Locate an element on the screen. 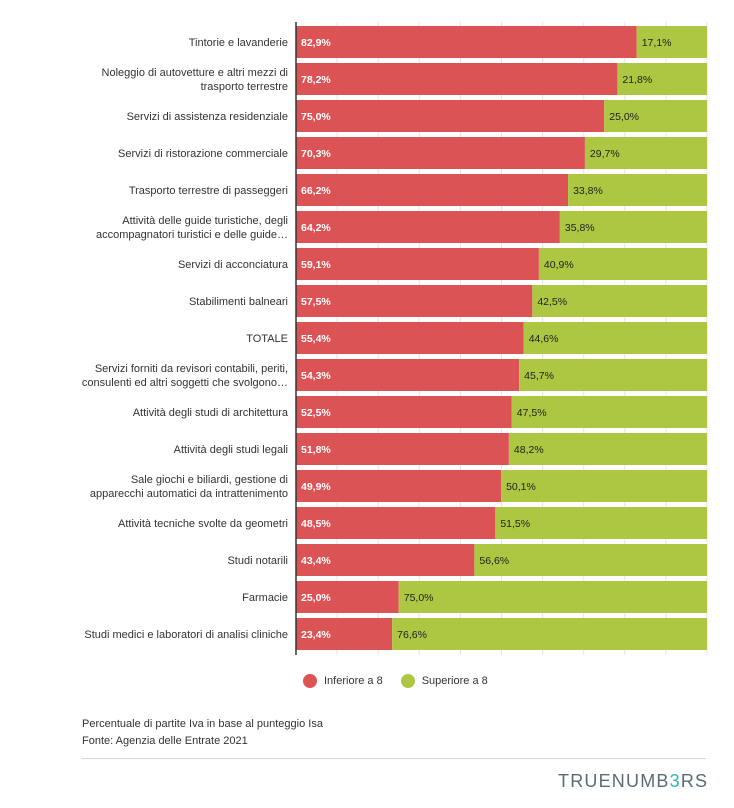  data-label: 40,9% is located at coordinates (559, 265).